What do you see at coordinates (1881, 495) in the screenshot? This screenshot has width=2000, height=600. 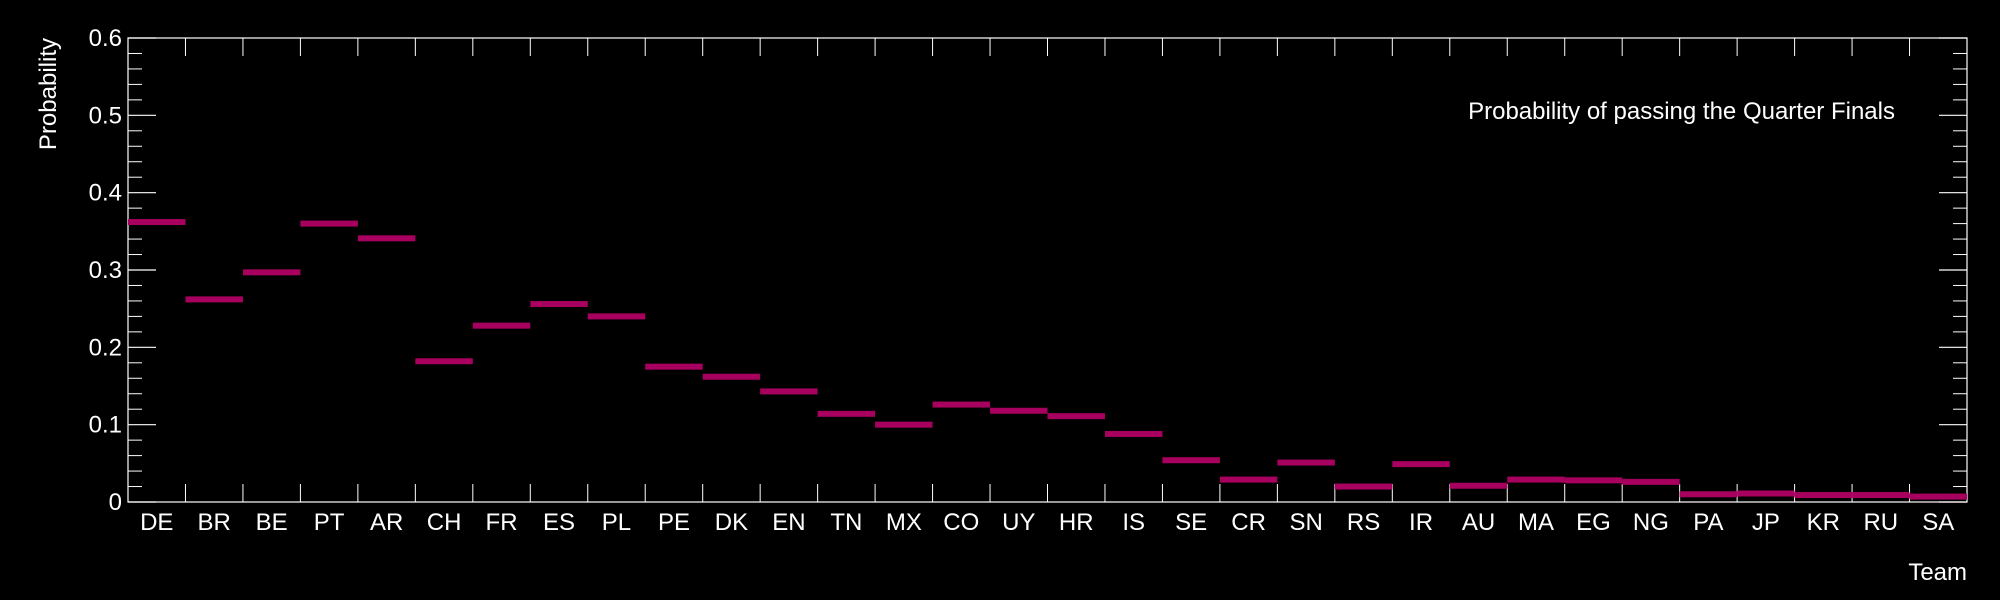 I see `bar-RU` at bounding box center [1881, 495].